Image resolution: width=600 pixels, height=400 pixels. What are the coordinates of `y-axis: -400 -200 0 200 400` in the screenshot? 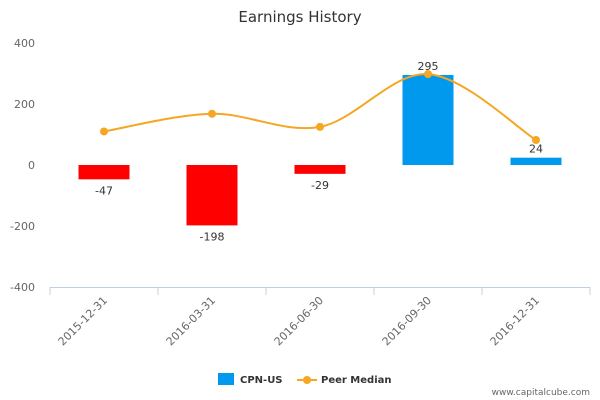 It's located at (22, 165).